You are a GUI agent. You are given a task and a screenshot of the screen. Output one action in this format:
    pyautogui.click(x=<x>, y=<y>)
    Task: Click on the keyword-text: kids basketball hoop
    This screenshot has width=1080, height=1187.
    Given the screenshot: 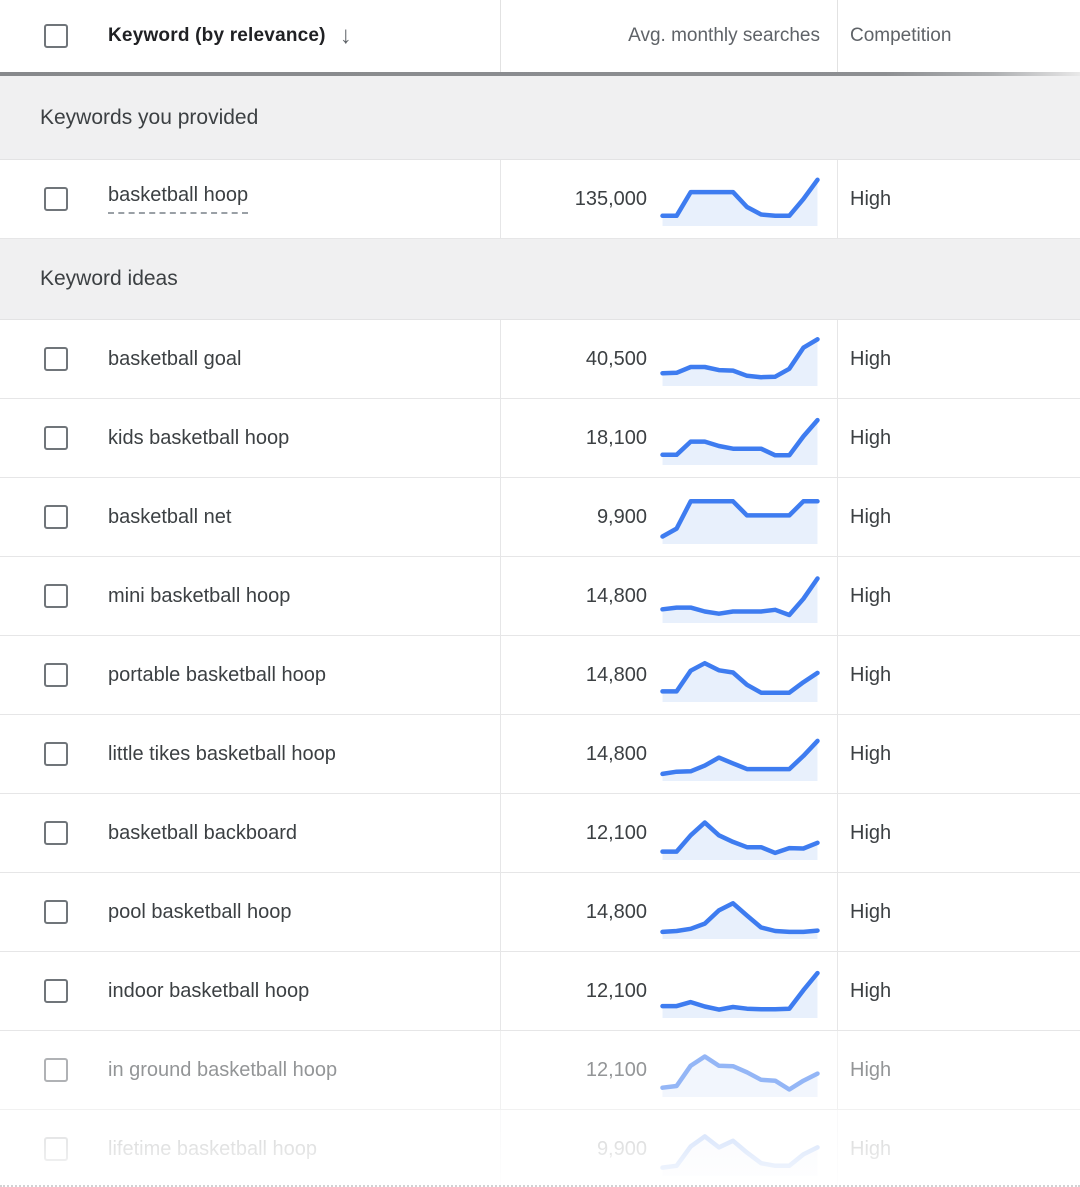 What is the action you would take?
    pyautogui.click(x=199, y=437)
    